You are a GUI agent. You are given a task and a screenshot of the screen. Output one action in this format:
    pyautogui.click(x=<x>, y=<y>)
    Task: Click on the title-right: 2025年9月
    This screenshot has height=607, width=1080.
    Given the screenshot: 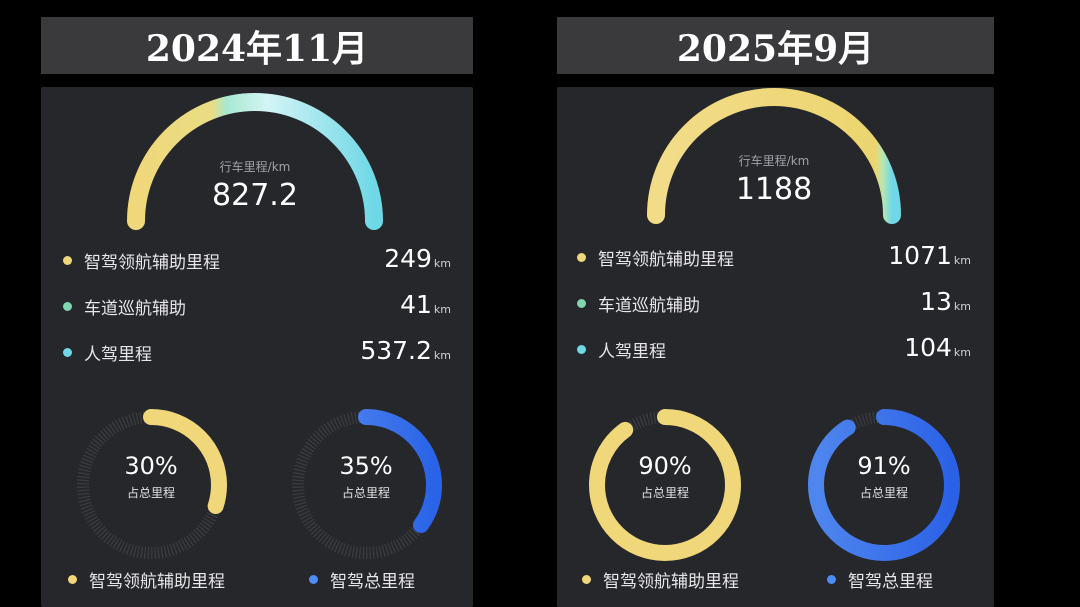 What is the action you would take?
    pyautogui.click(x=775, y=48)
    